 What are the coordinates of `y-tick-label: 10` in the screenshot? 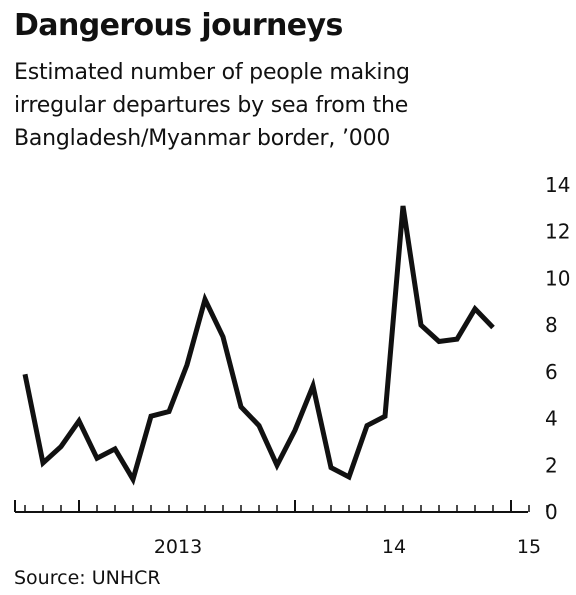 It's located at (557, 278).